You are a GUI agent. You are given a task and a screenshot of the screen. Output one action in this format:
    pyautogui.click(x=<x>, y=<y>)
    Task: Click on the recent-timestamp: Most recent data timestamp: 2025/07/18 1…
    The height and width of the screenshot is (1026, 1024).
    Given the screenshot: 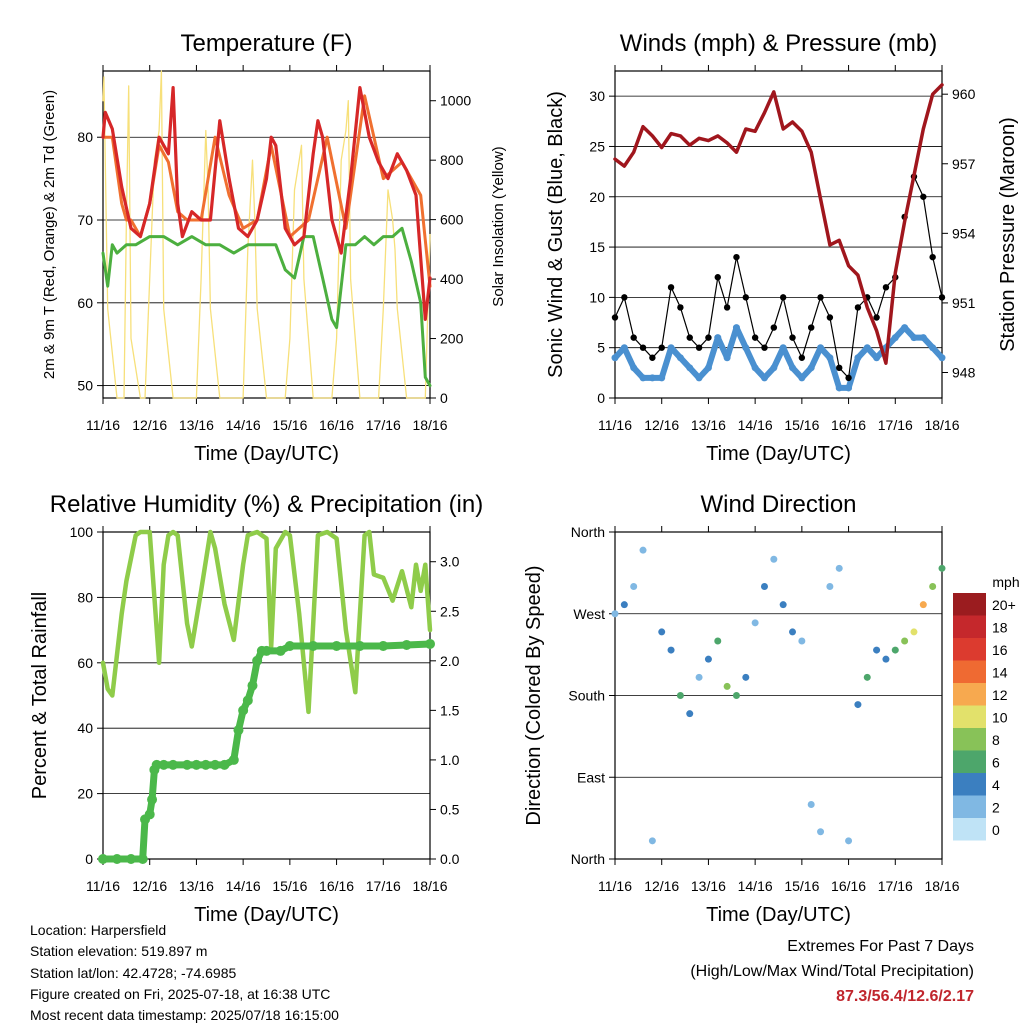 What is the action you would take?
    pyautogui.click(x=184, y=1015)
    